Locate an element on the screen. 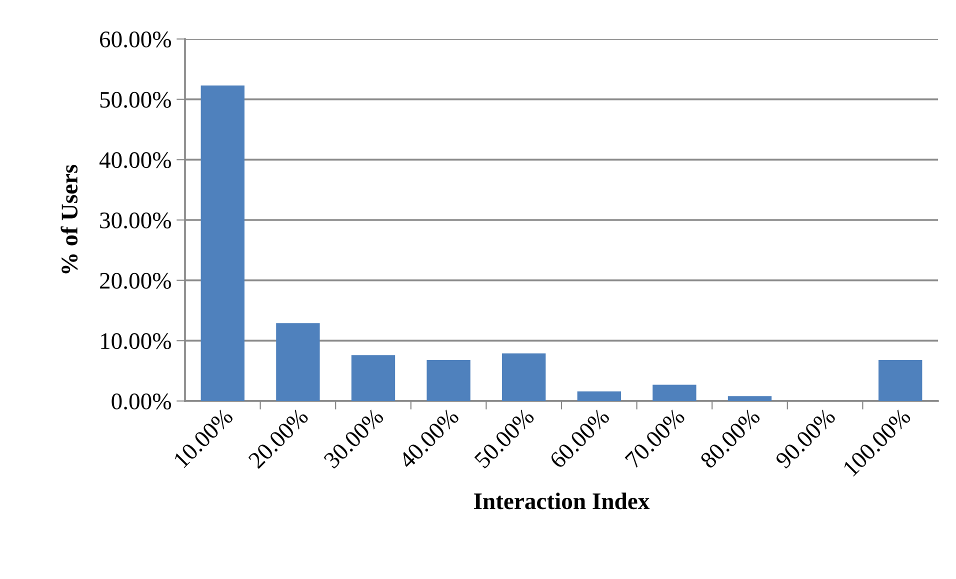  y-tick-label: 30.00% is located at coordinates (135, 220).